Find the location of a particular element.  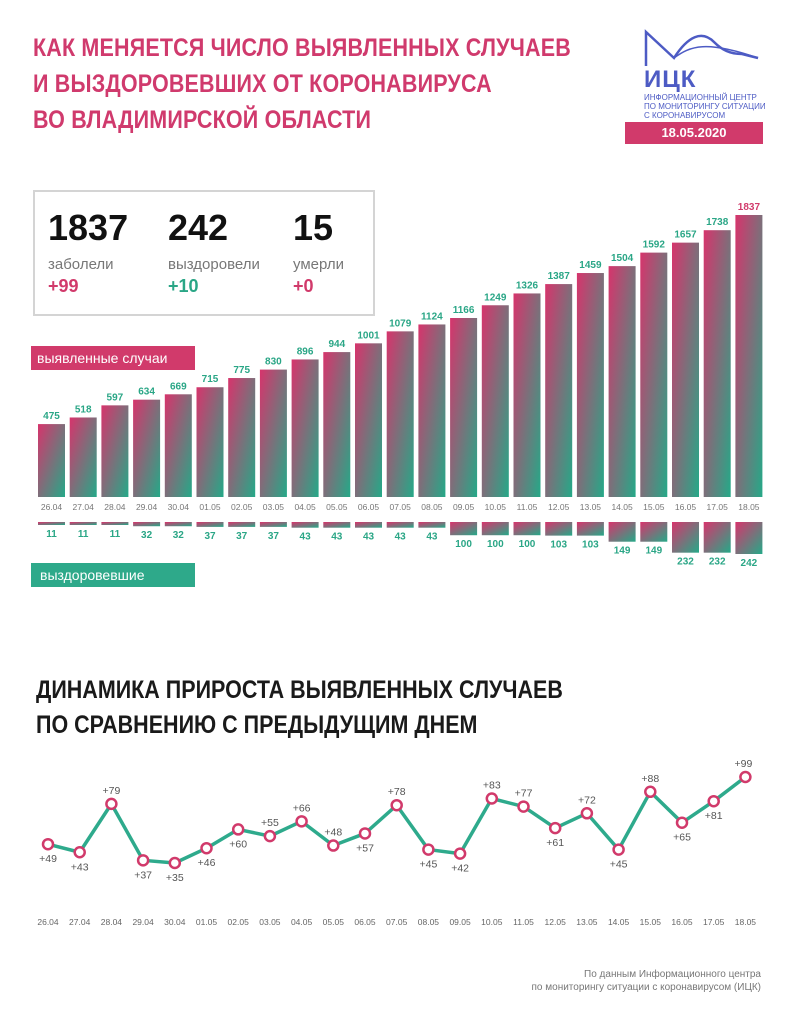

label-recovered: выздоровевшие is located at coordinates (113, 575).